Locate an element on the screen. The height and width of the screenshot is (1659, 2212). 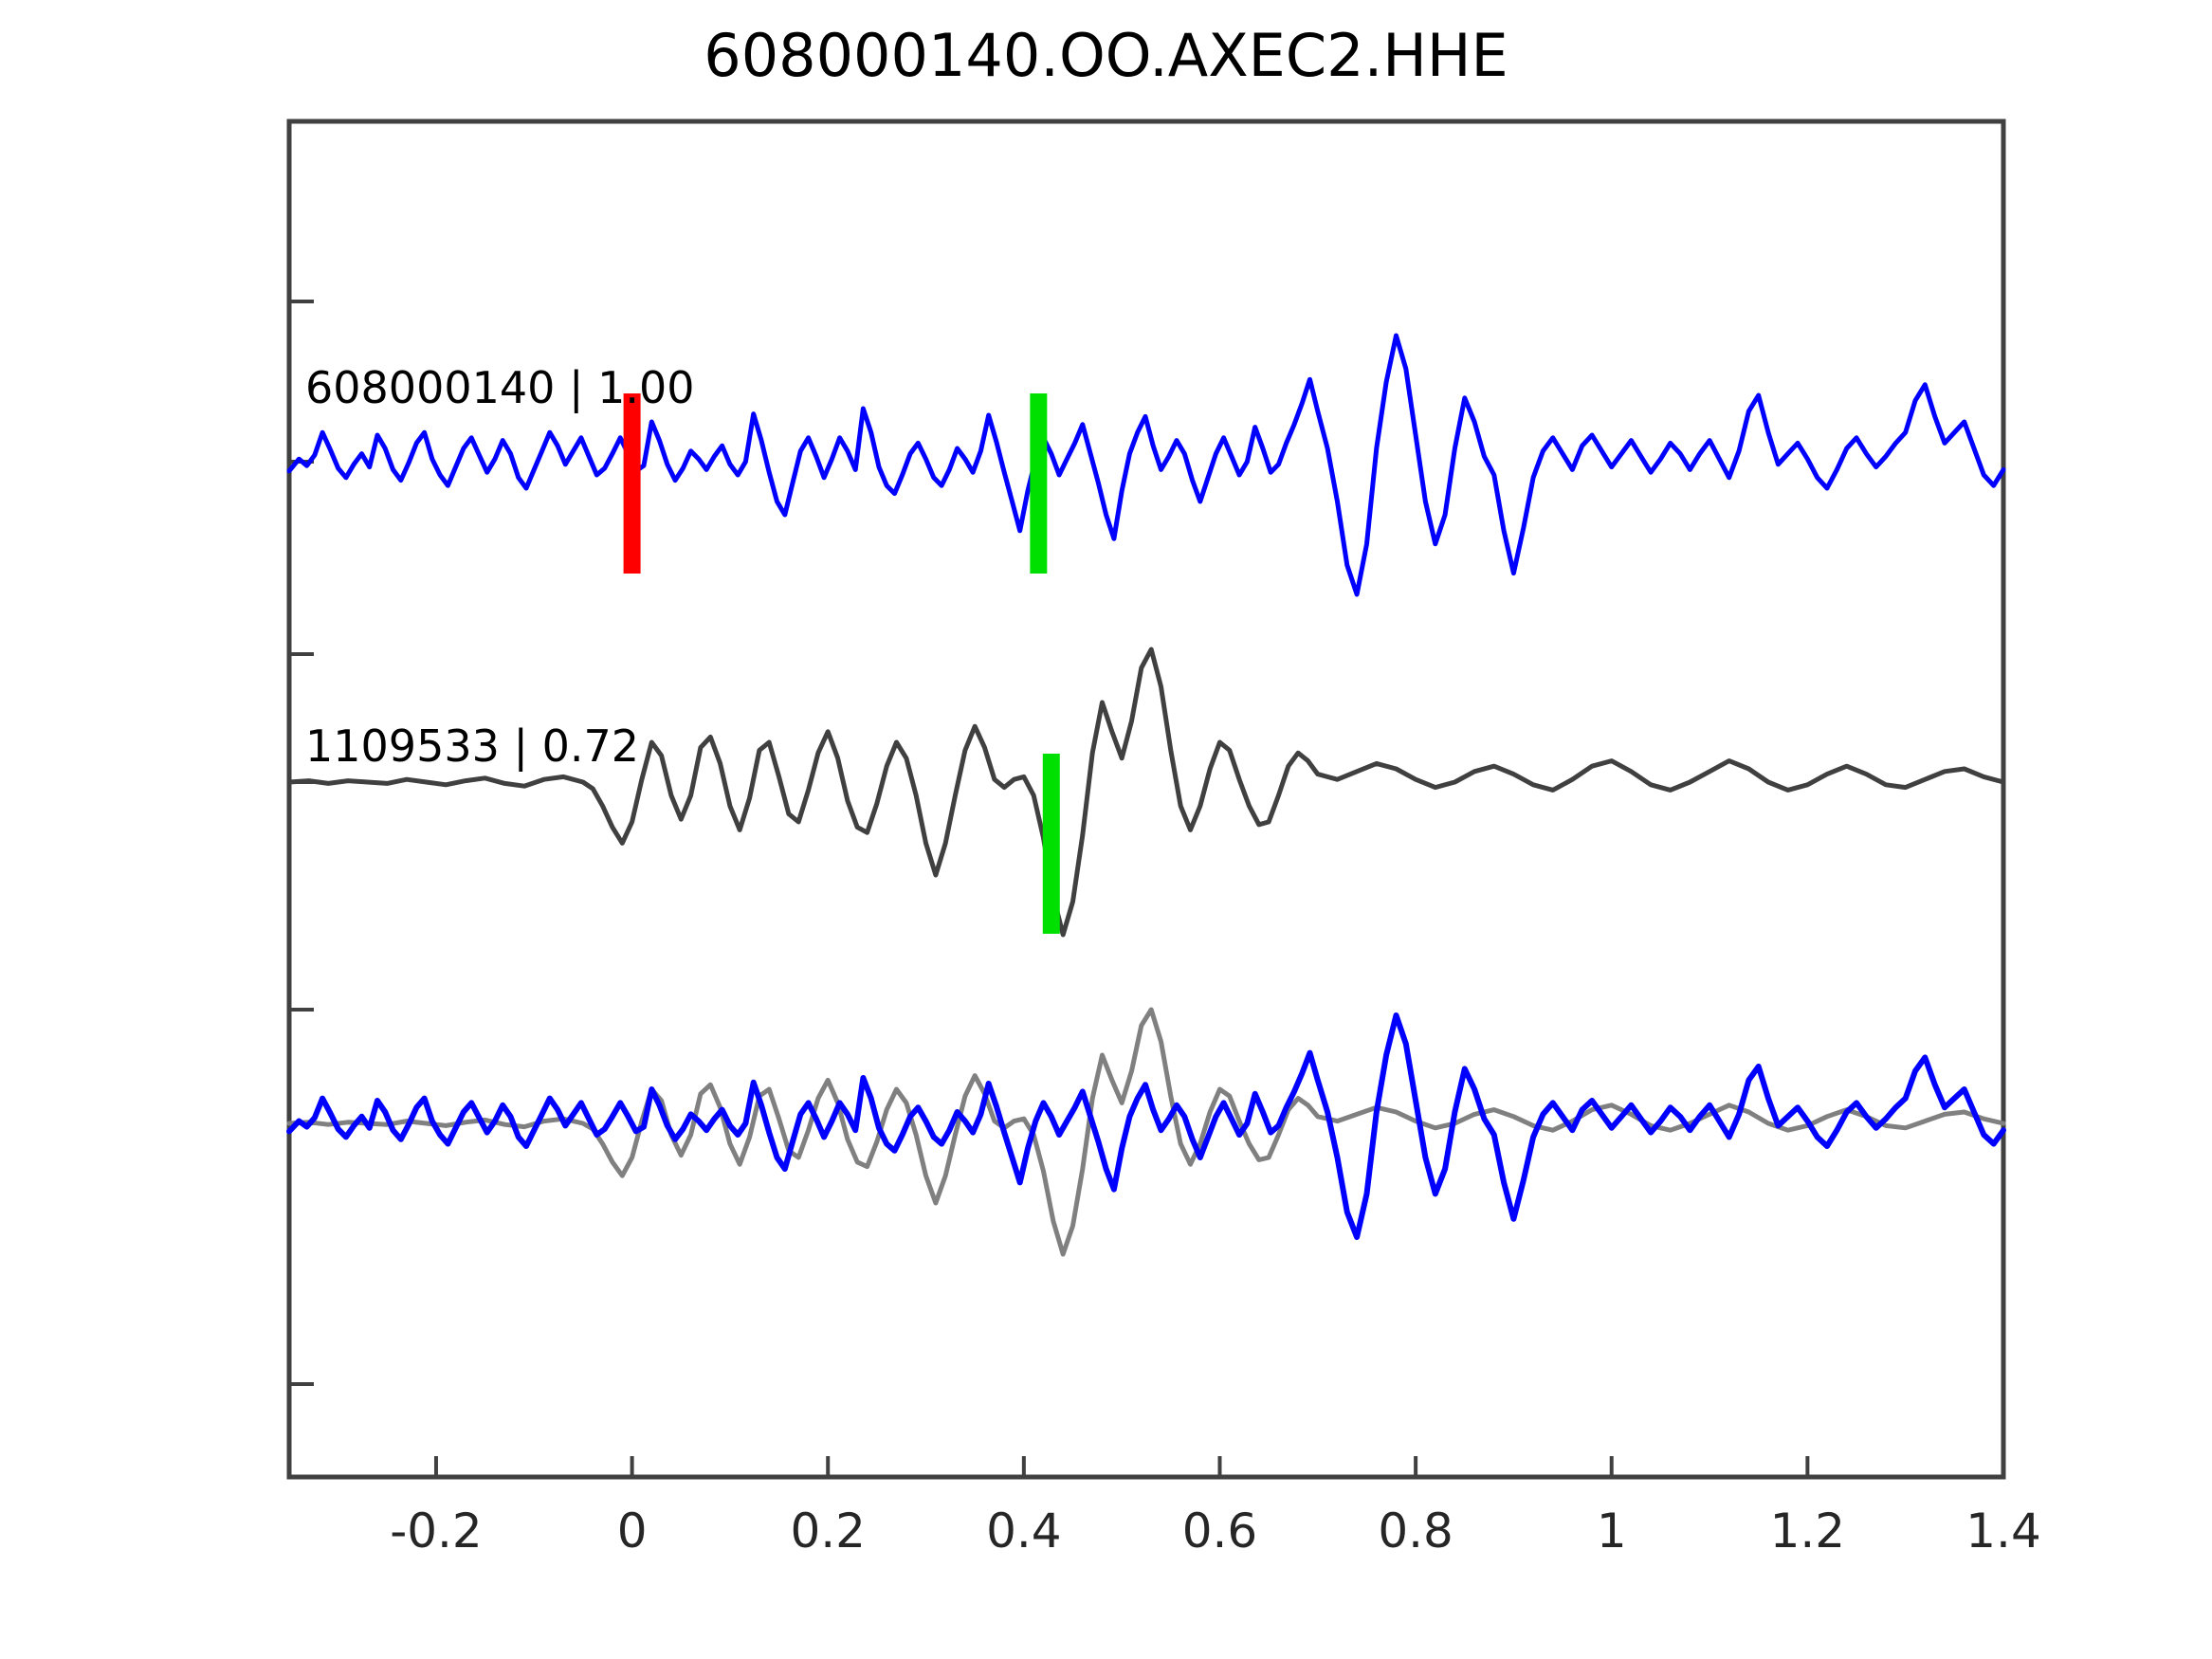
x-tick-label: 0.6 is located at coordinates (1219, 1531).